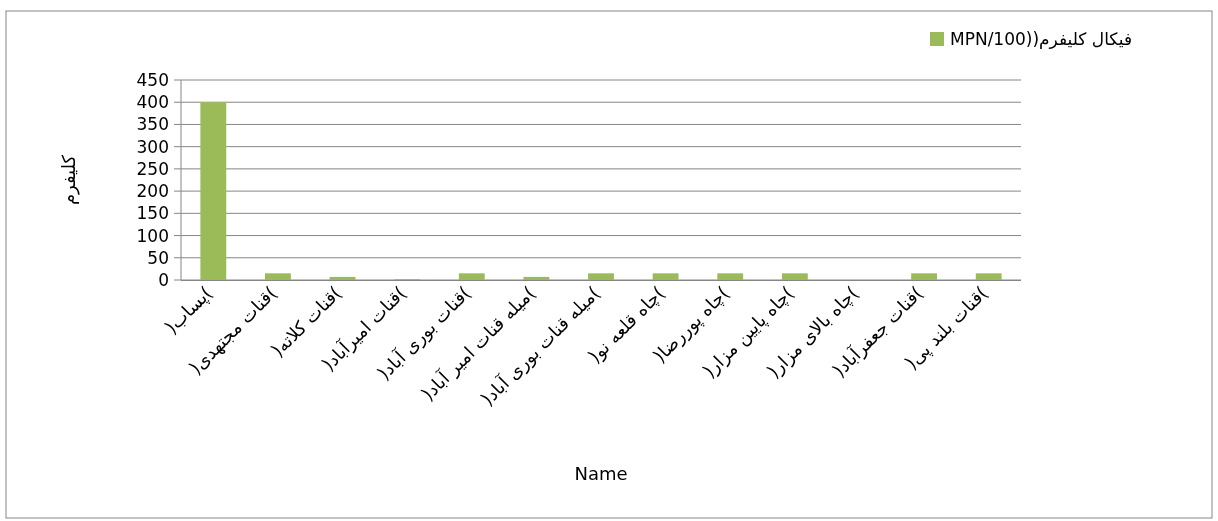 The image size is (1218, 521). Describe the element at coordinates (158, 257) in the screenshot. I see `y-tick-label: 50` at that location.